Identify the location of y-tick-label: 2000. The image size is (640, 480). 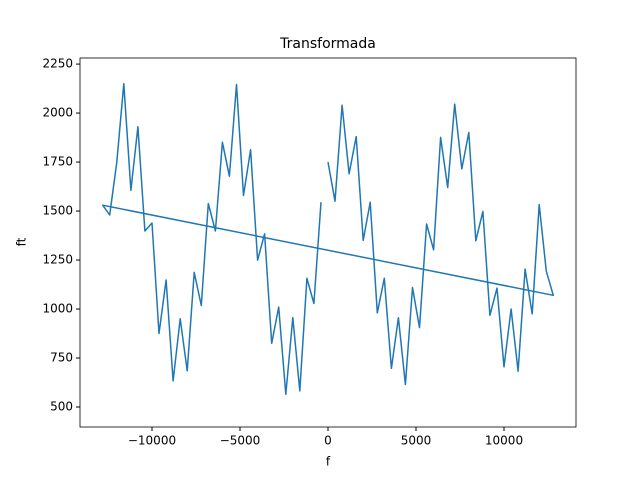
(57, 113).